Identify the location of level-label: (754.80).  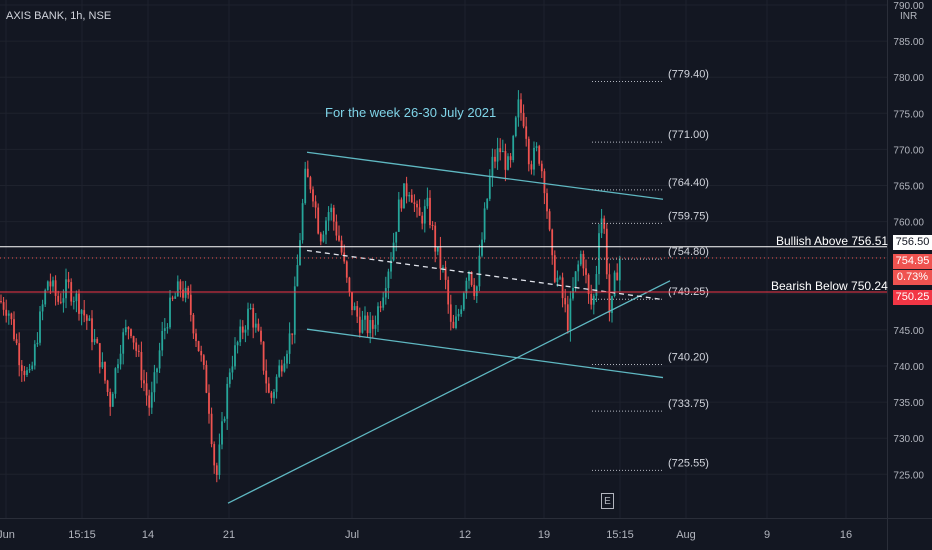
(688, 252).